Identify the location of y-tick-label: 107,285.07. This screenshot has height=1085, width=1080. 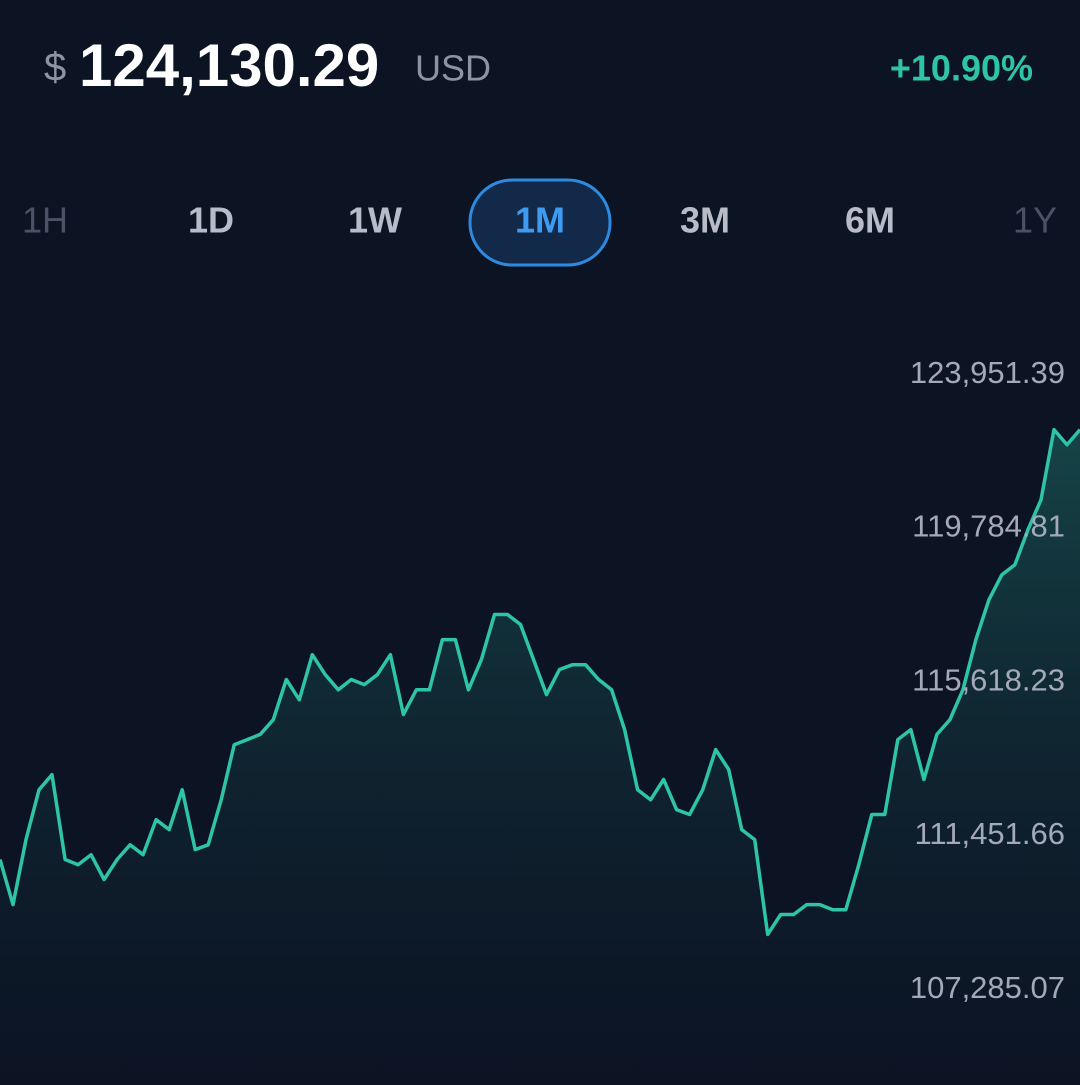
(987, 987).